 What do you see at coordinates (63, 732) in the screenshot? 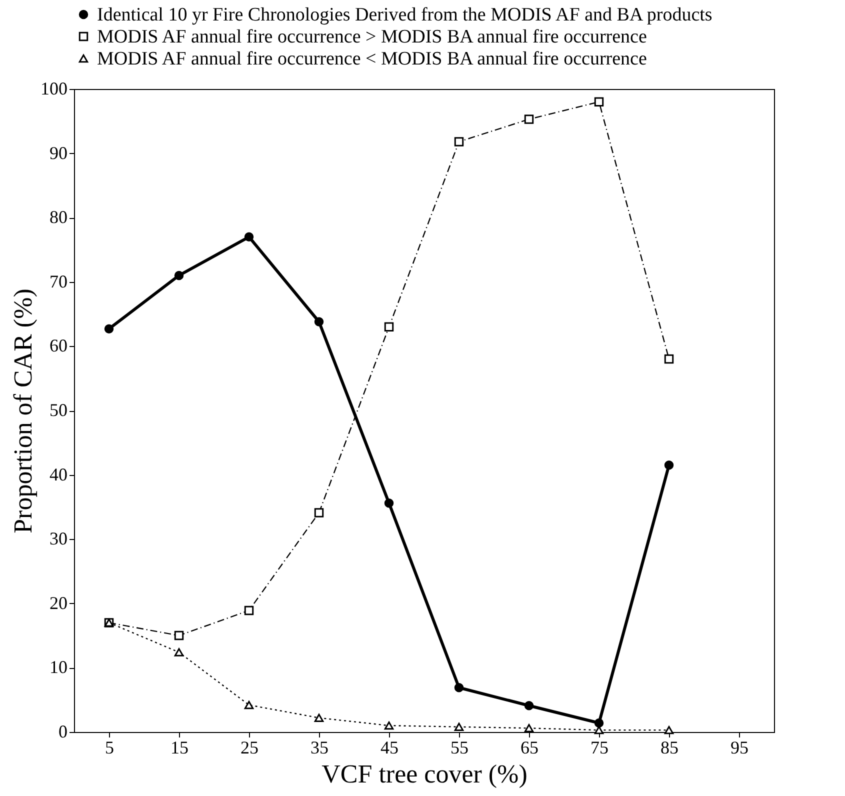
I see `y-tick-label: 0` at bounding box center [63, 732].